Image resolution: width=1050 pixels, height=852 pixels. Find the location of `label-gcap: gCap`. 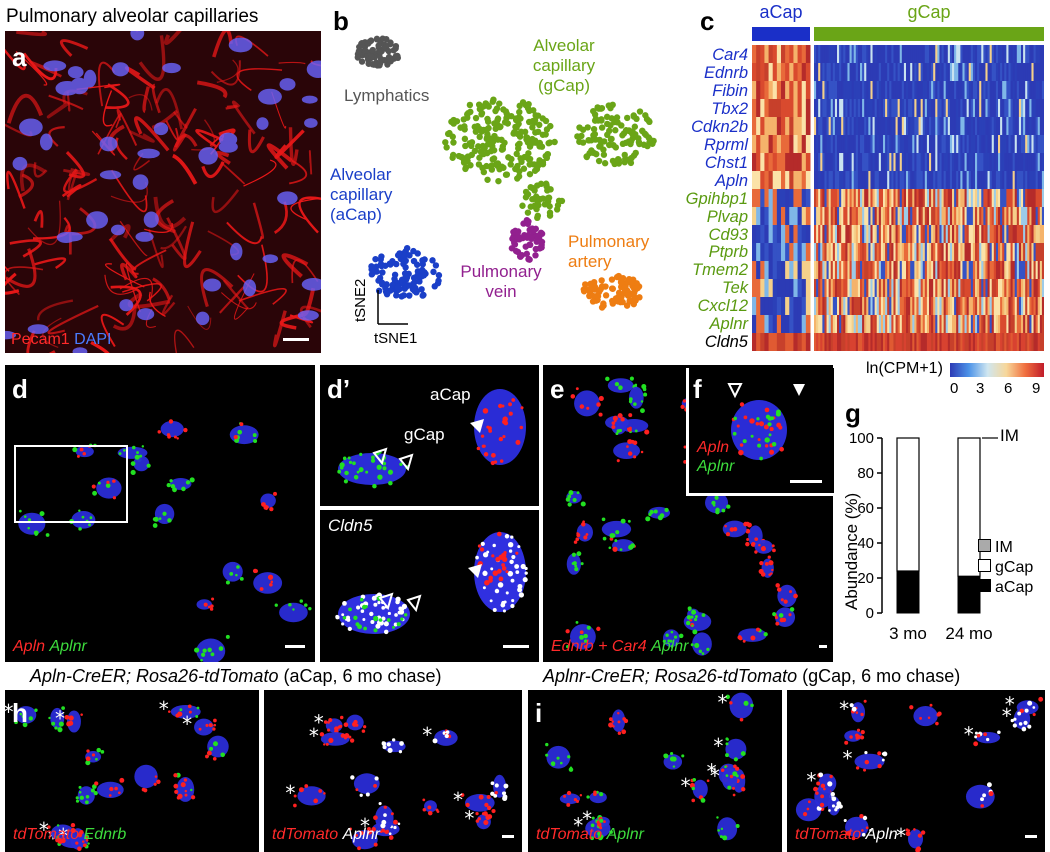

label-gcap: gCap is located at coordinates (424, 434).